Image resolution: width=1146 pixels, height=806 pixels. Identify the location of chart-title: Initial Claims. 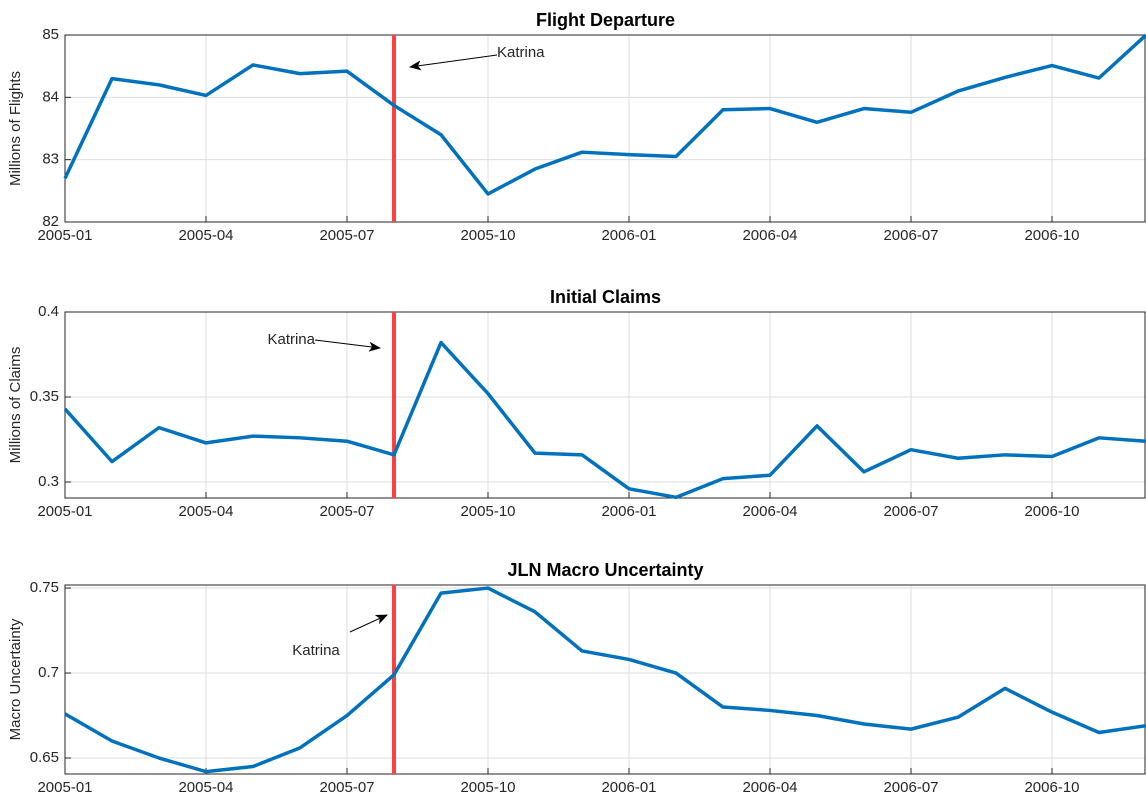
(605, 297).